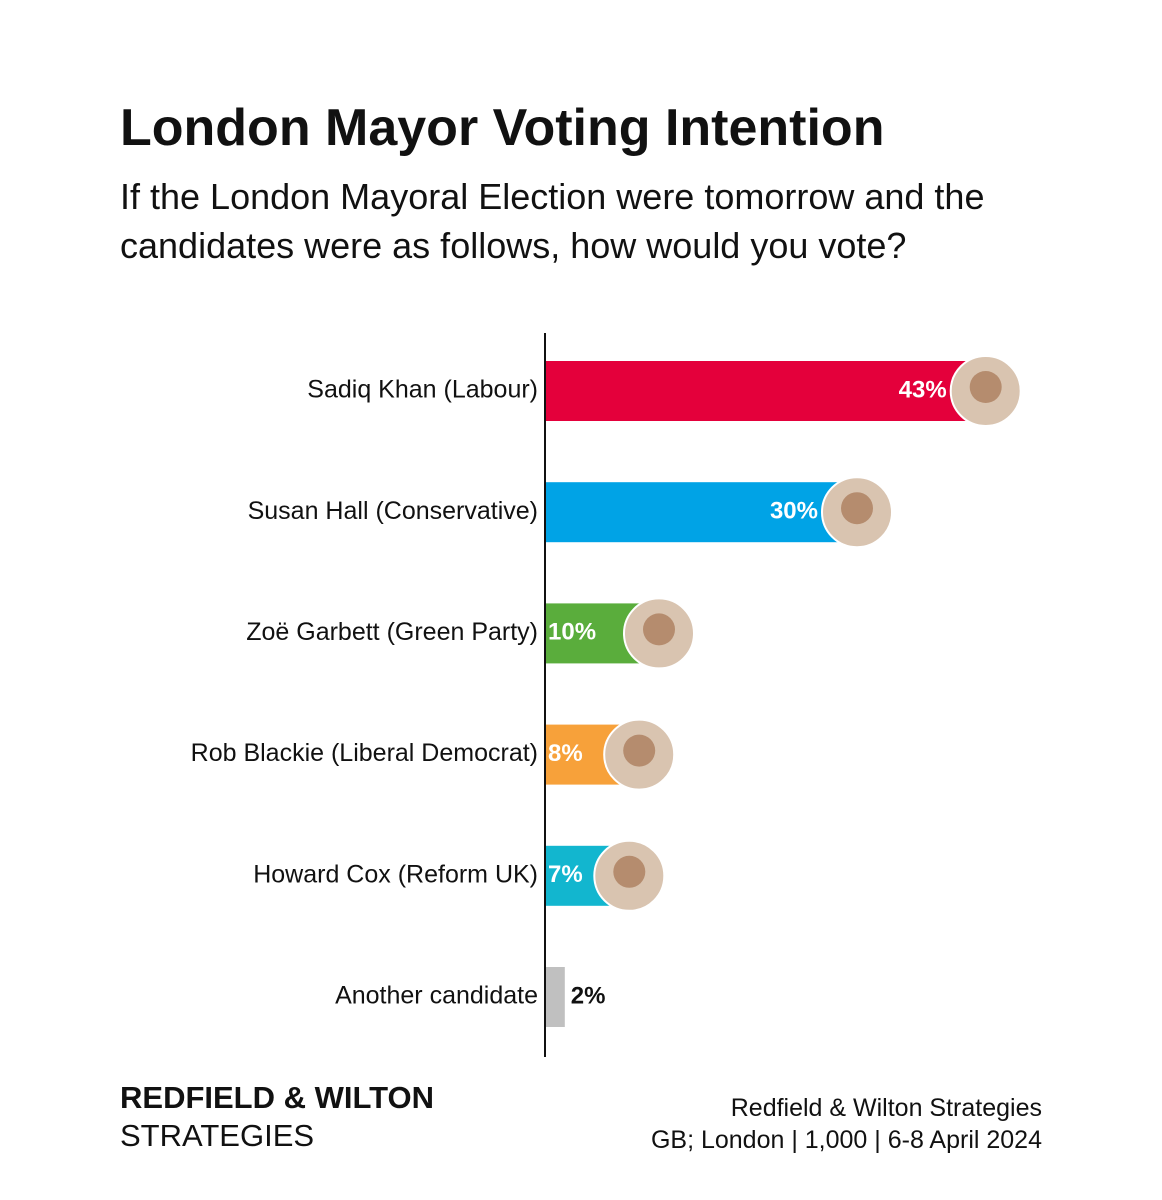 This screenshot has height=1200, width=1162. Describe the element at coordinates (846, 1140) in the screenshot. I see `source-note: GB; London | 1,000 | 6-8 April 2024` at that location.